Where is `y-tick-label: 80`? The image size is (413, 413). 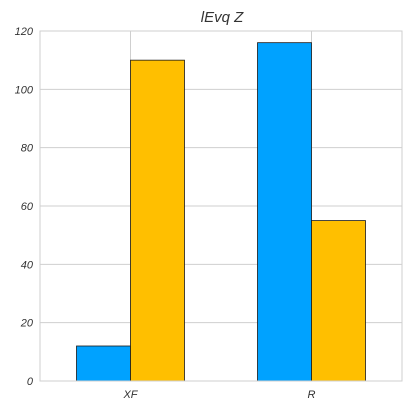 y-tick-label: 80 is located at coordinates (27, 149).